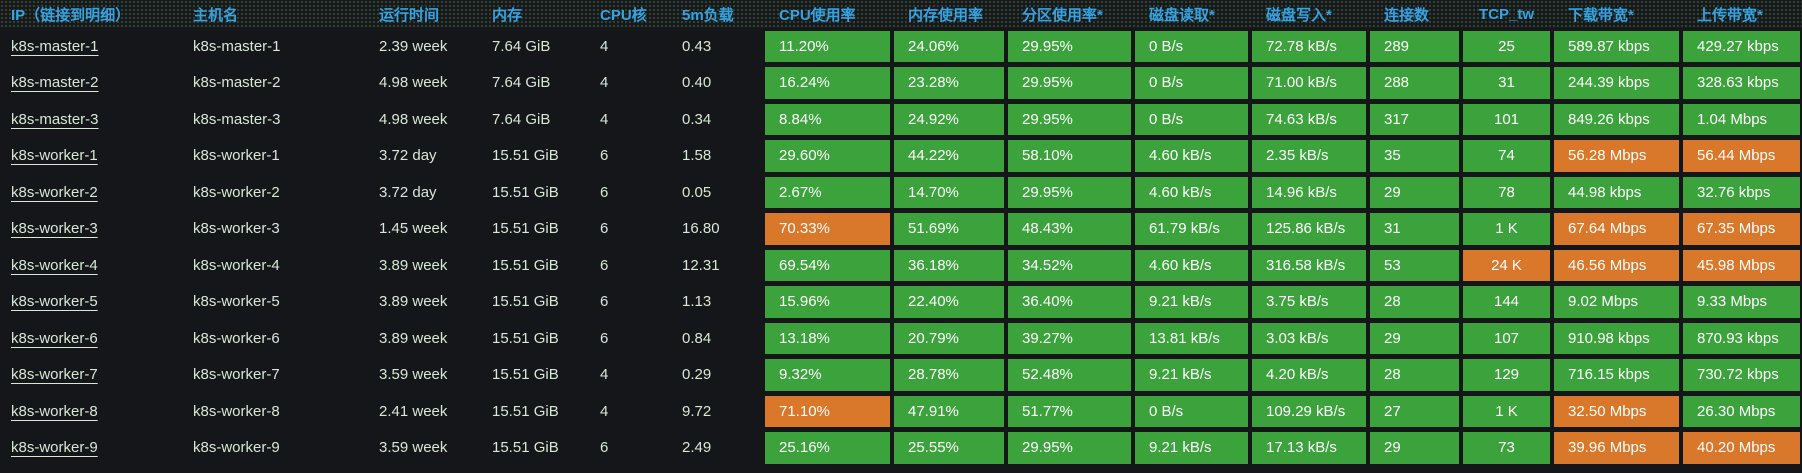 This screenshot has height=473, width=1802. What do you see at coordinates (1741, 411) in the screenshot?
I see `cell-upload_bw-green: 26.30 Mbps` at bounding box center [1741, 411].